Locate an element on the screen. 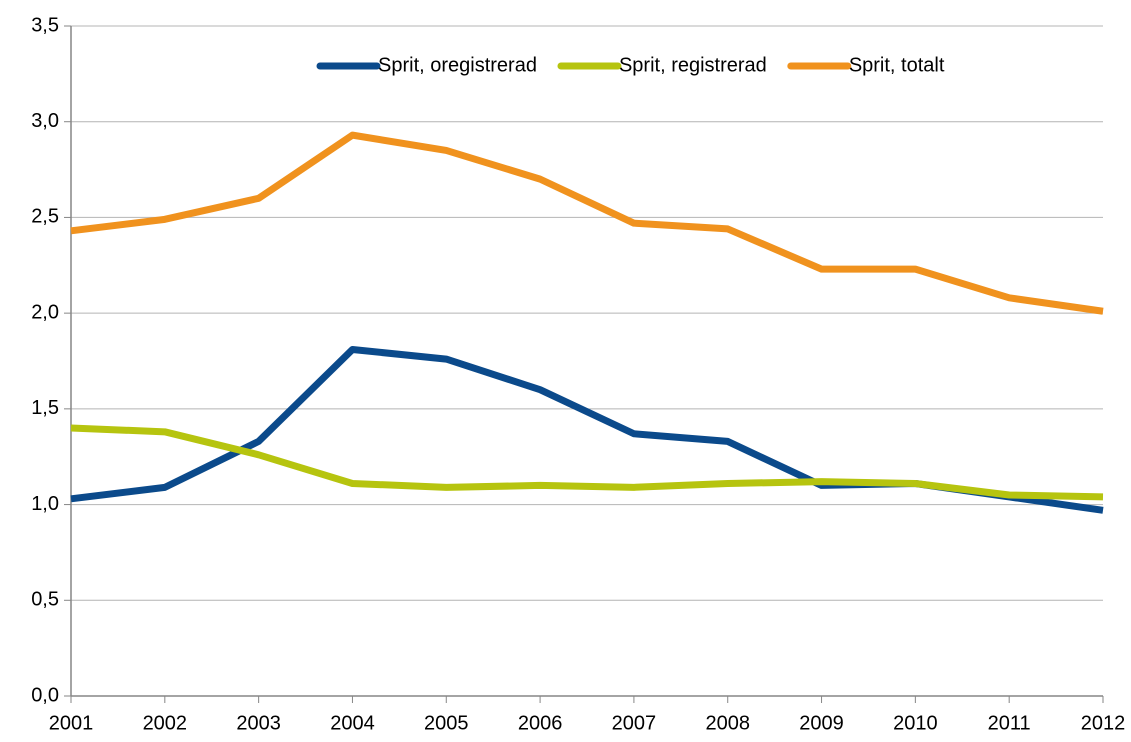 This screenshot has width=1131, height=742. x-tick-label: 2004 is located at coordinates (352, 723).